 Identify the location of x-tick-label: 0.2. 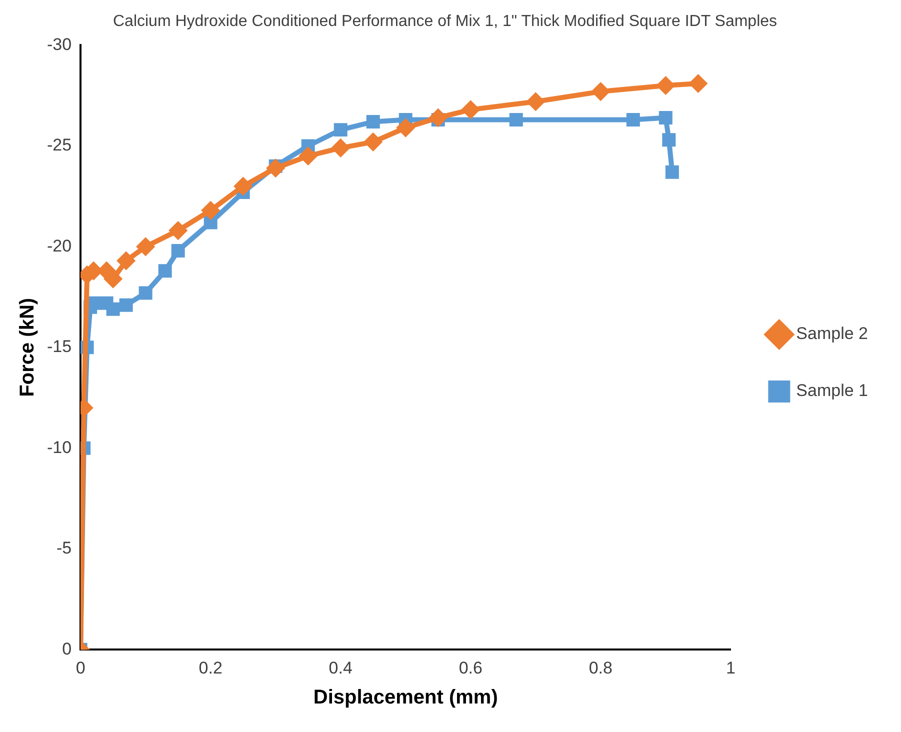
(210, 668).